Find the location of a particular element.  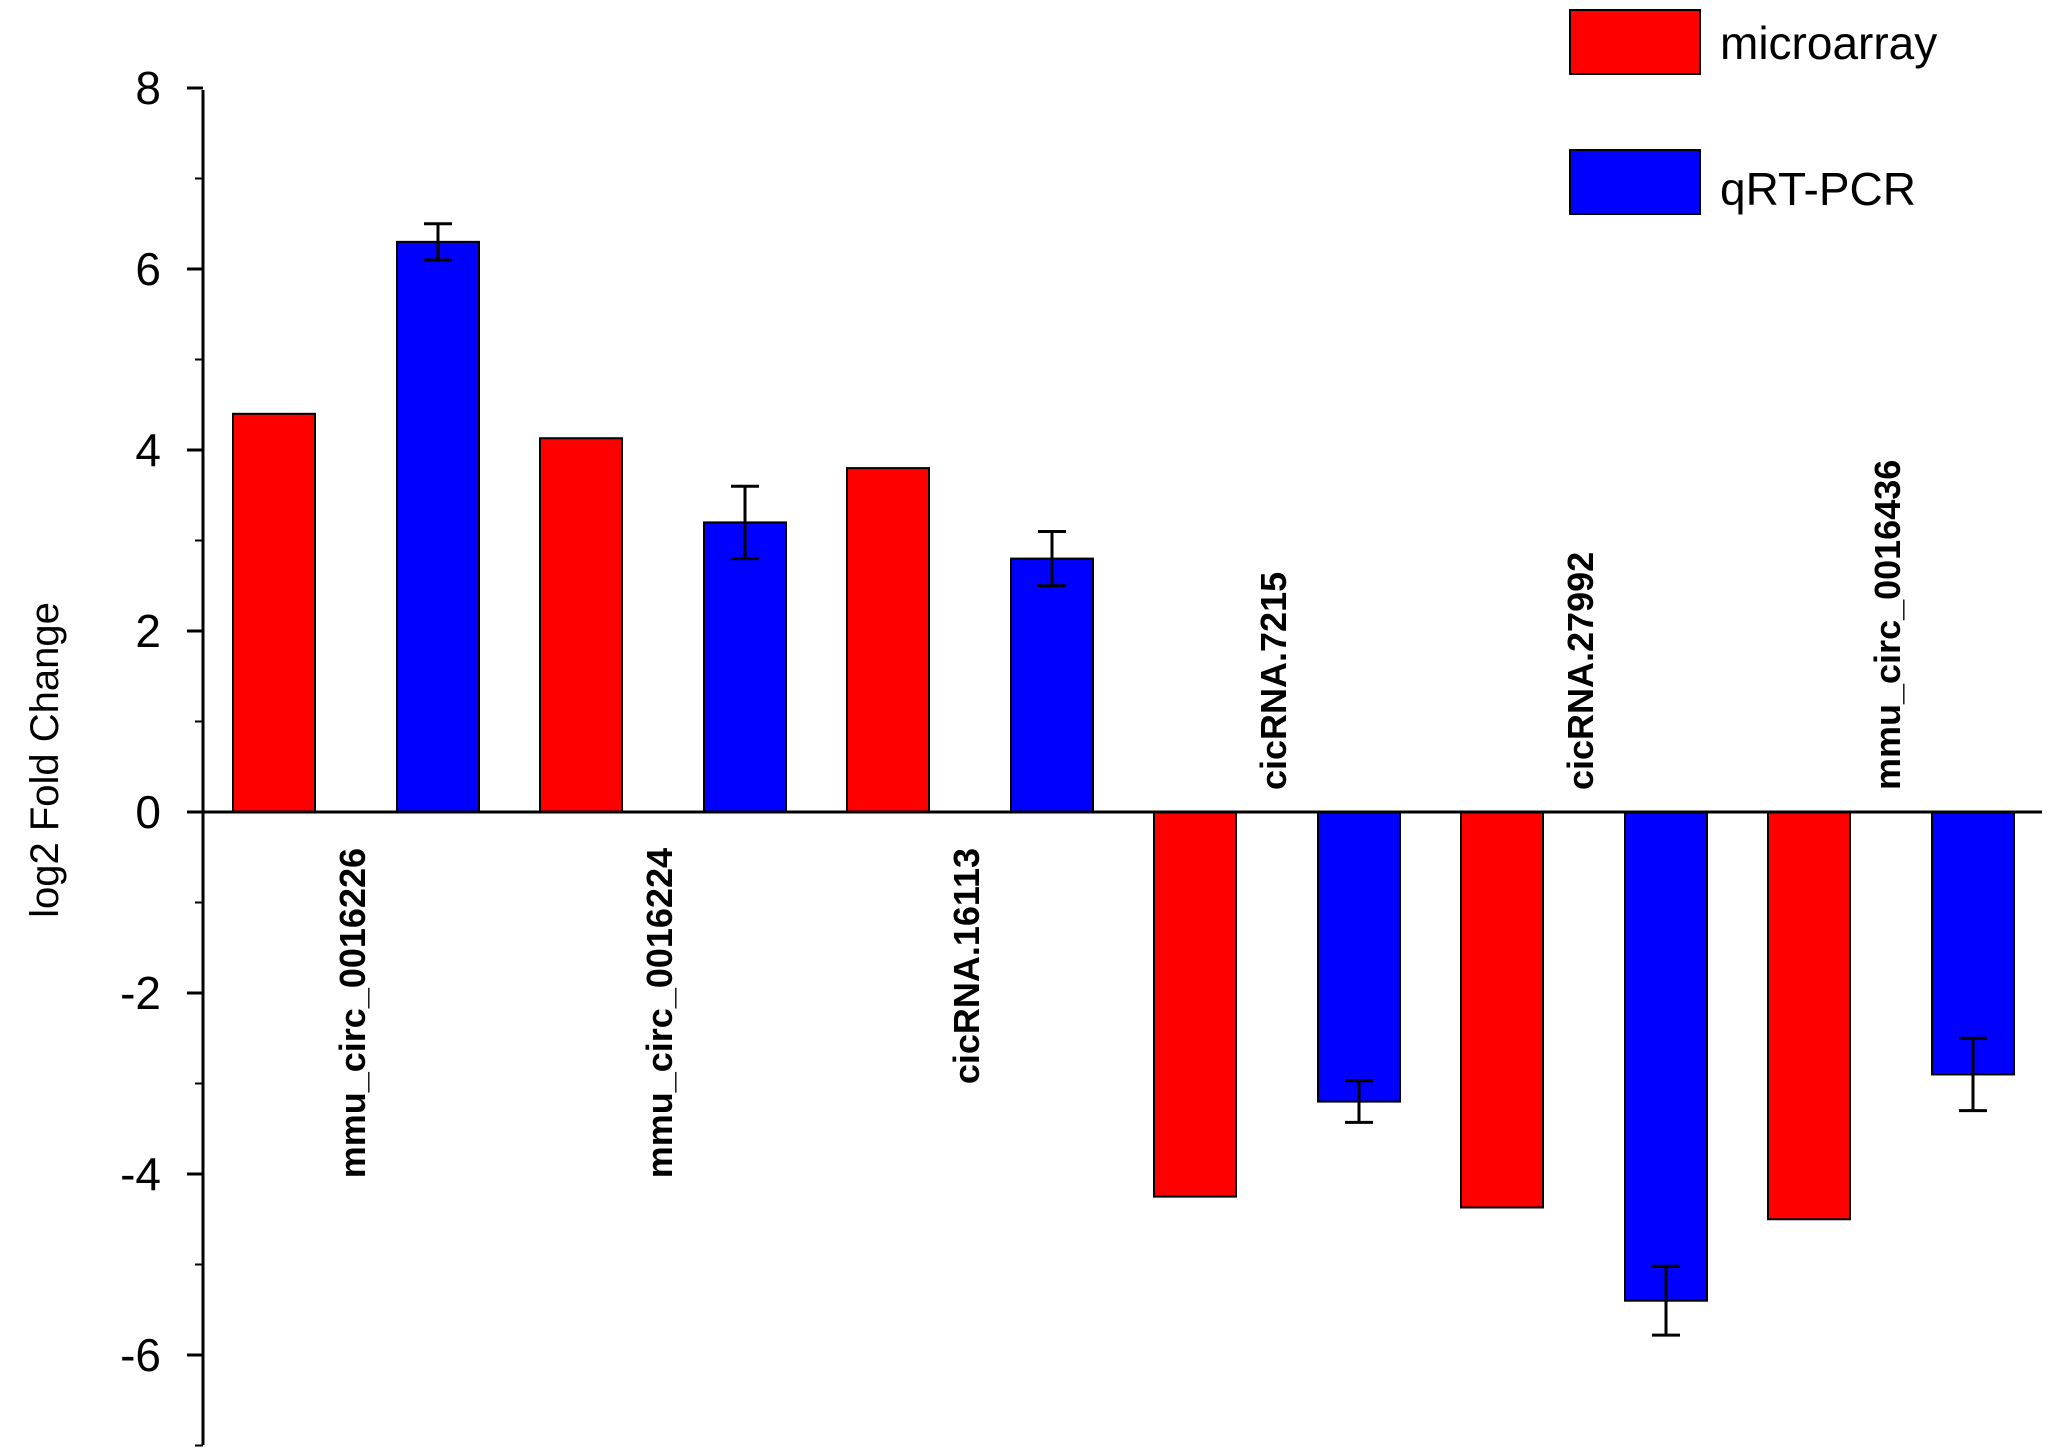

category-label-5: cicRNA.27992 is located at coordinates (1580, 671).